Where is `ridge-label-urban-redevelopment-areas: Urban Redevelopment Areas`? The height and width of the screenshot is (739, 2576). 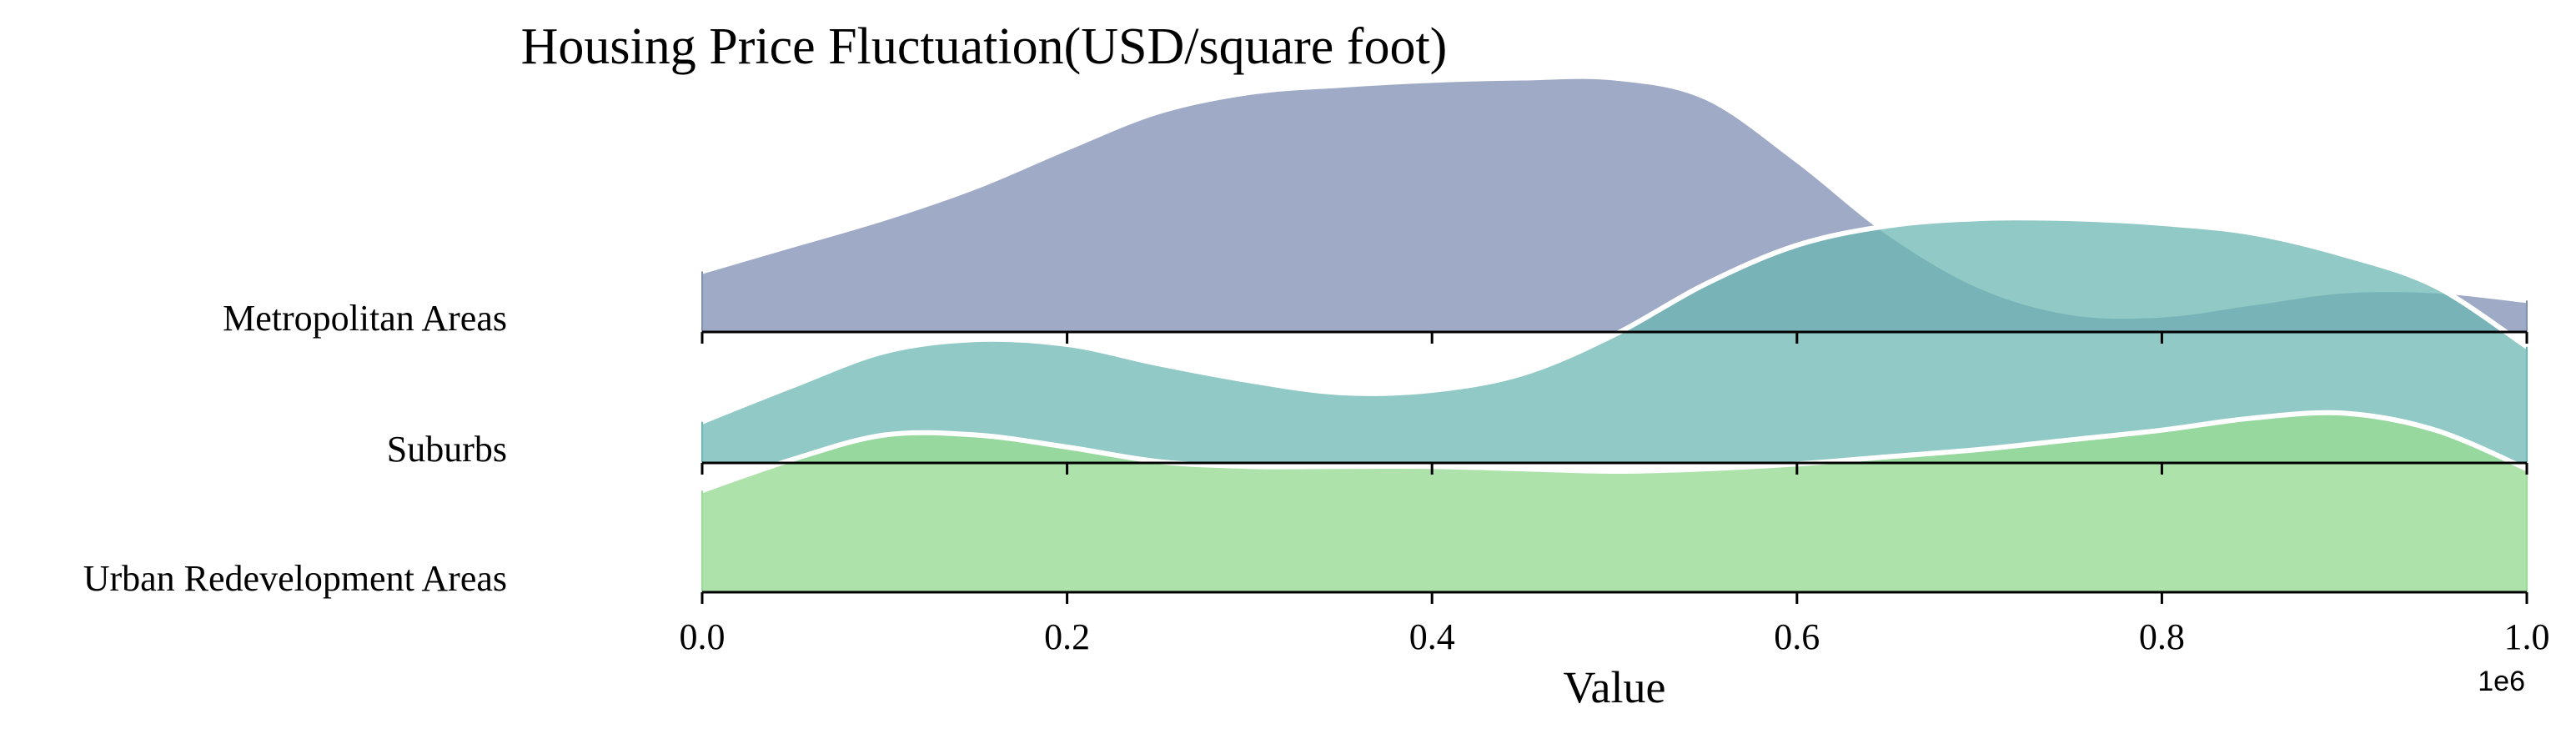 ridge-label-urban-redevelopment-areas: Urban Redevelopment Areas is located at coordinates (295, 578).